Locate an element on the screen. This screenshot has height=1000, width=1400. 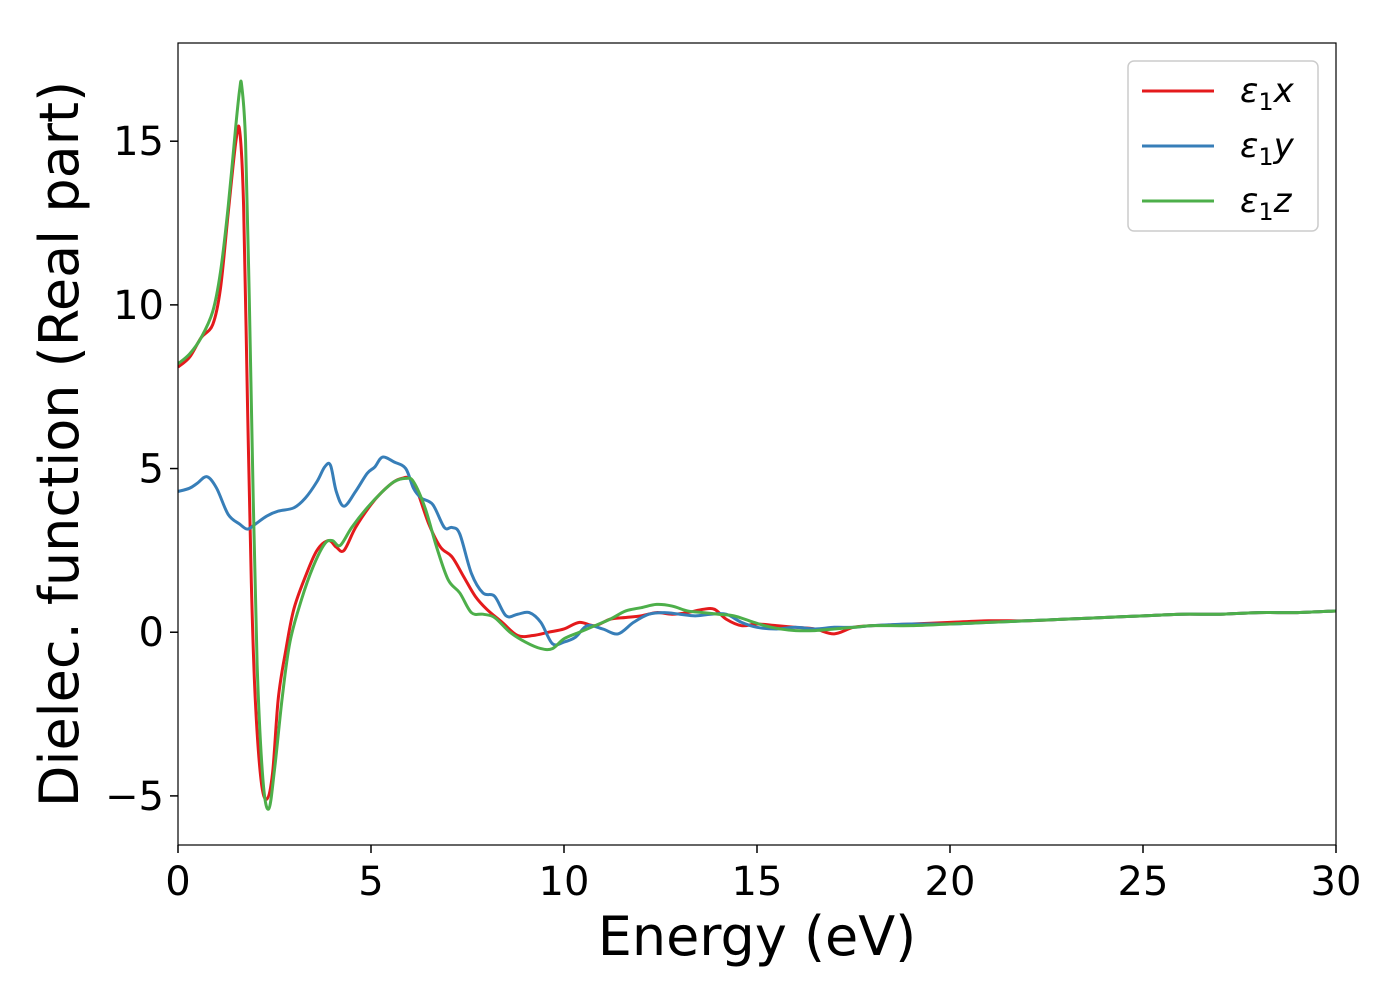
legend: ε1x ε1y ε1z is located at coordinates (1223, 146).